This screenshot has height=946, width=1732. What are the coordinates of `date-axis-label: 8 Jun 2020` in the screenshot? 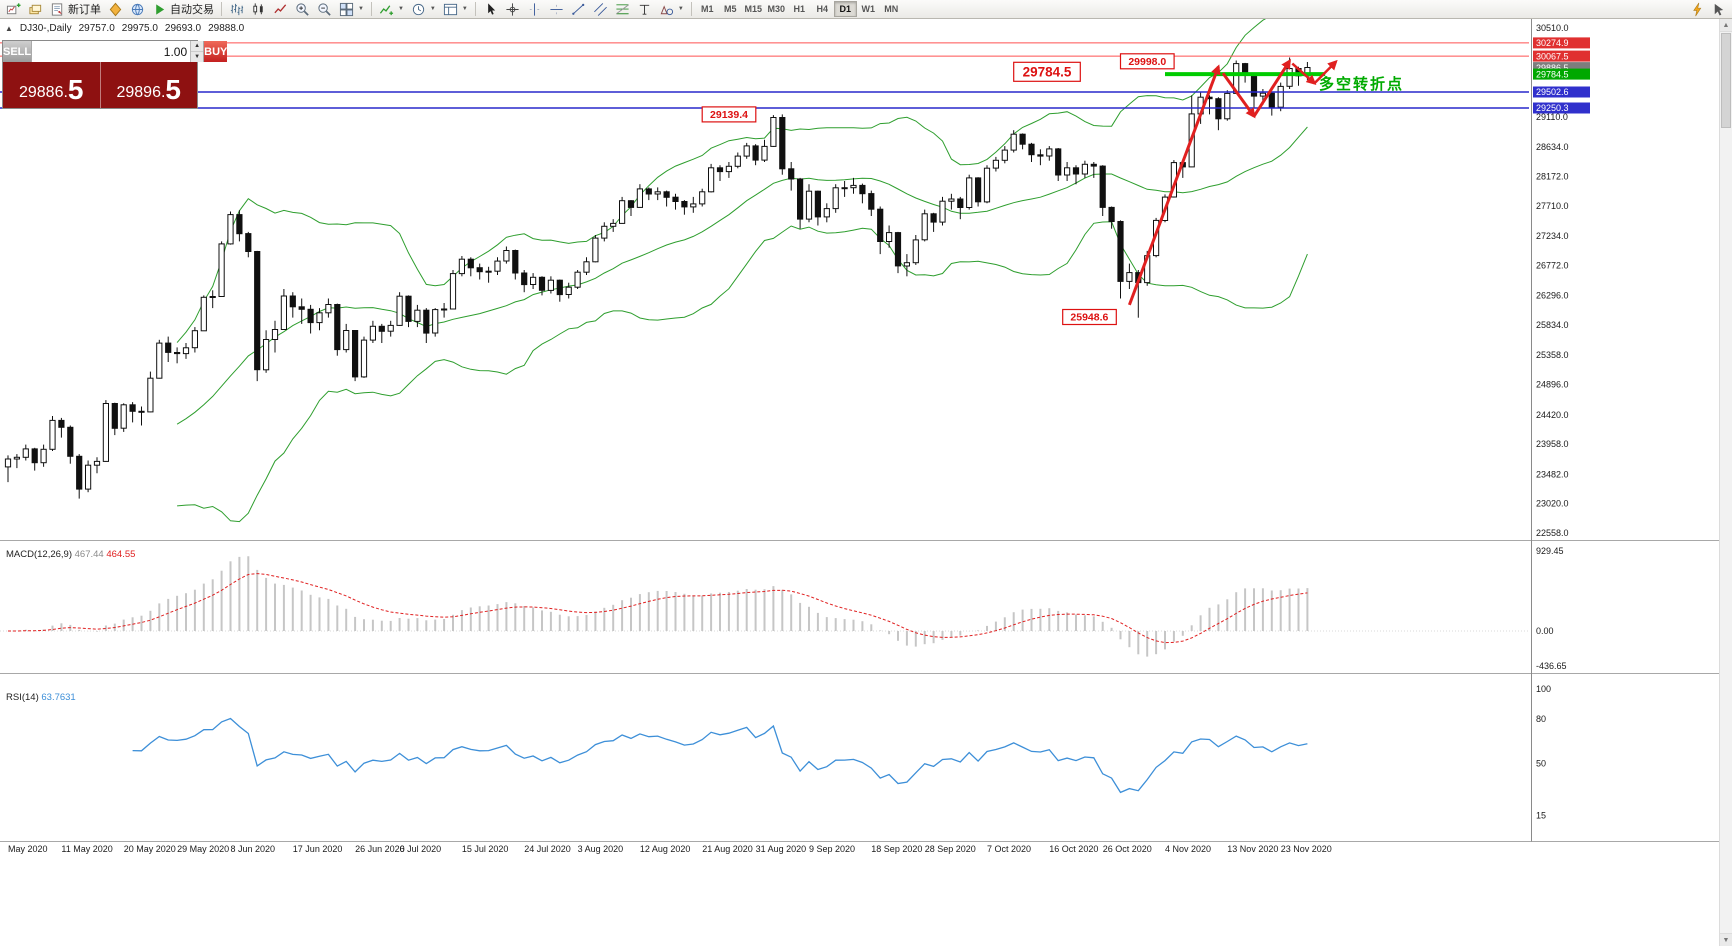 It's located at (253, 849).